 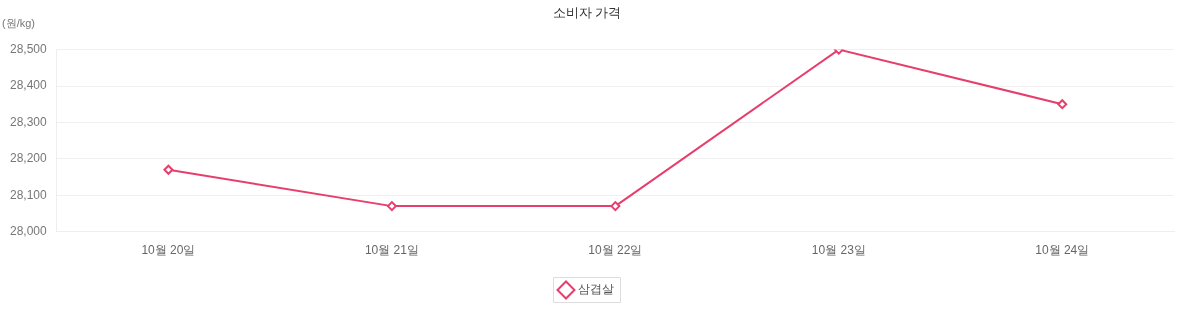 I want to click on y-tick-label: 28,400, so click(x=29, y=85).